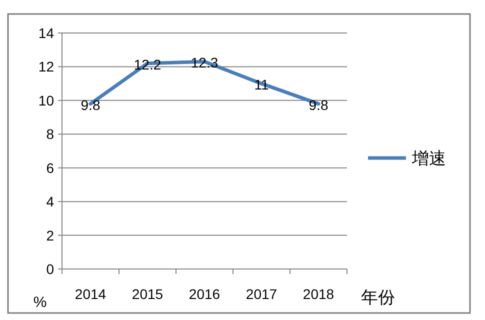 The width and height of the screenshot is (485, 320). Describe the element at coordinates (40, 302) in the screenshot. I see `ylabel: %` at that location.